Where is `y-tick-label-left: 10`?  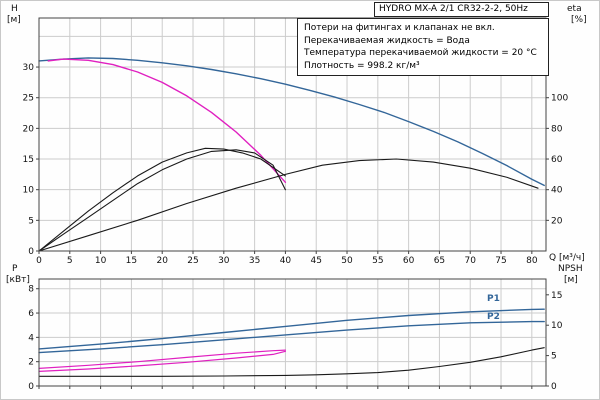
y-tick-label-left: 10 is located at coordinates (29, 191).